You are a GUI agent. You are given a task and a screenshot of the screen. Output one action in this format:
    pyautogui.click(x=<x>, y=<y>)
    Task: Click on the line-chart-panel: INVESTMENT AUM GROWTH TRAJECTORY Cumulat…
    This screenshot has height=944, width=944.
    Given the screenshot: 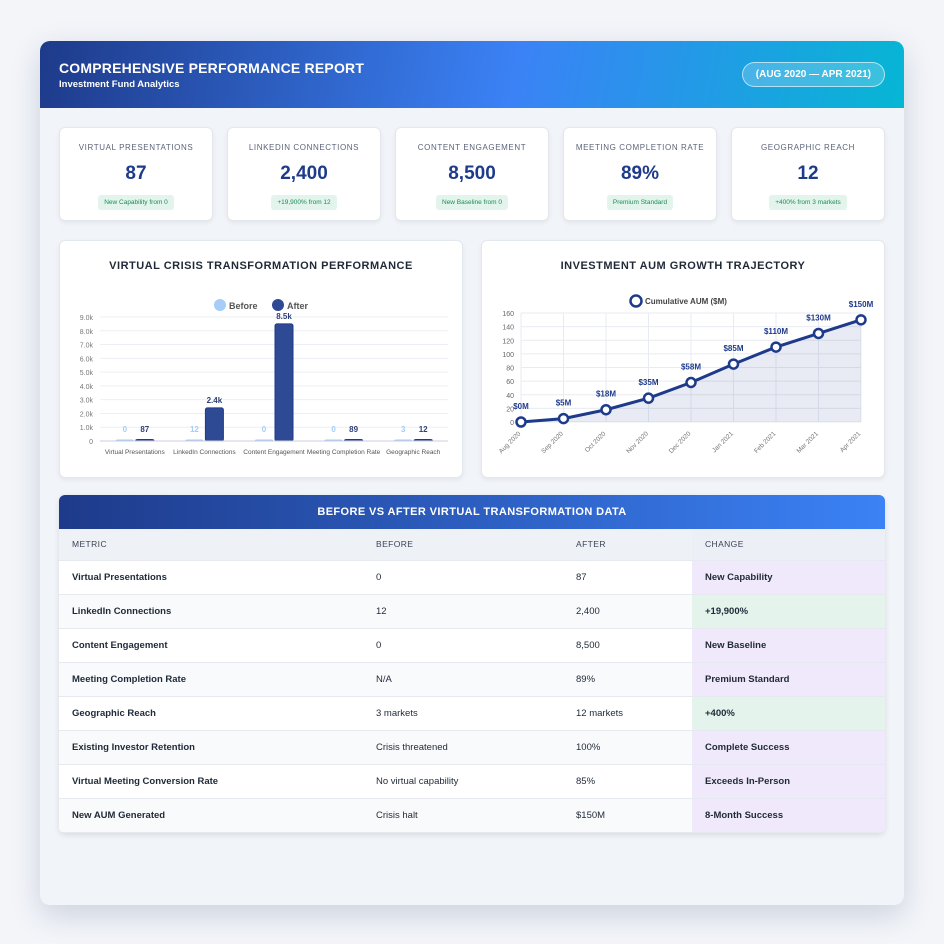 What is the action you would take?
    pyautogui.click(x=683, y=359)
    